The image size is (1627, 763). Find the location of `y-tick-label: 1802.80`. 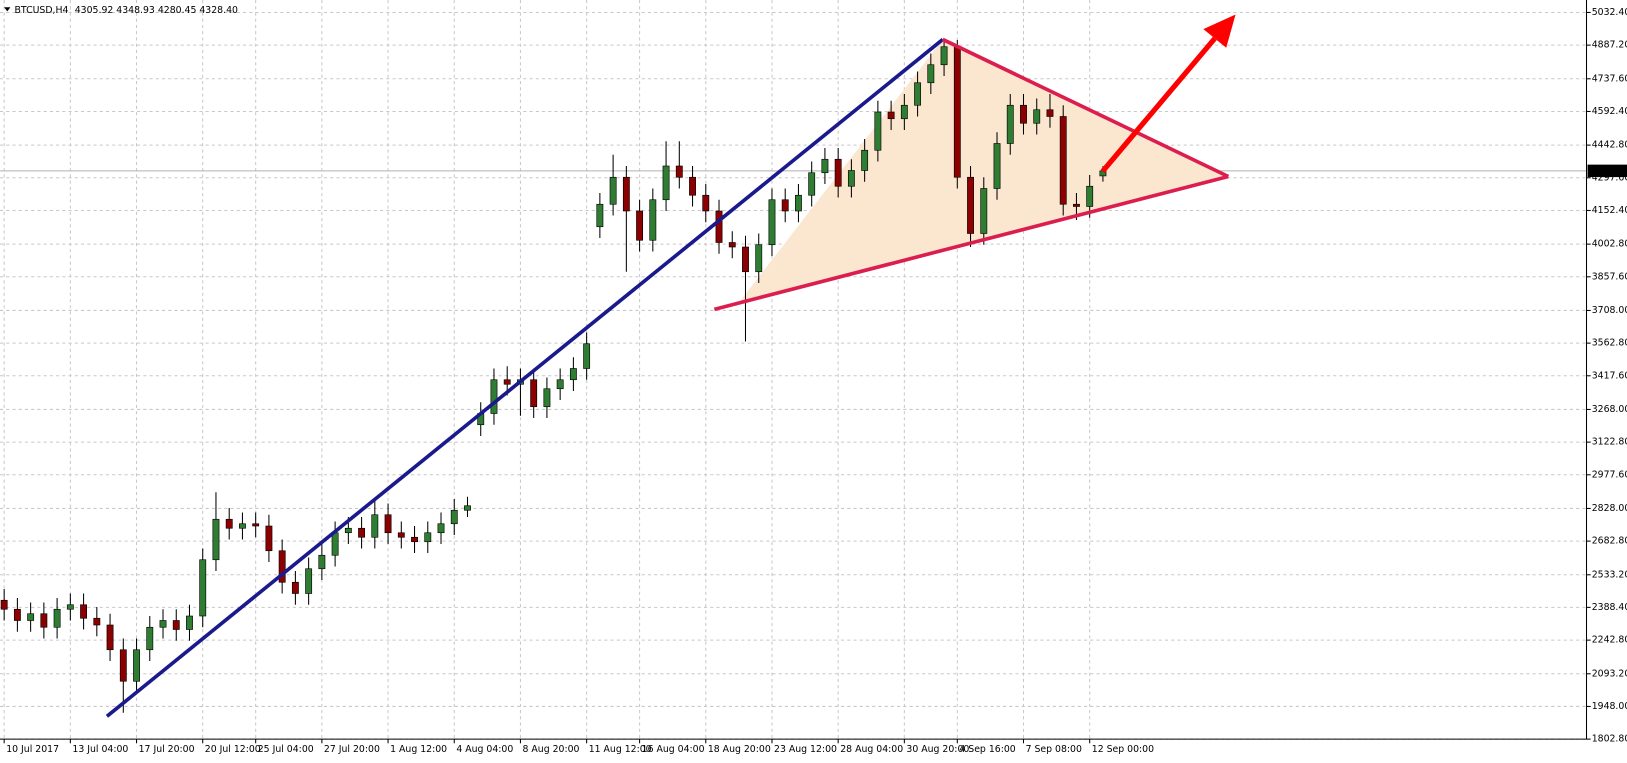

y-tick-label: 1802.80 is located at coordinates (1609, 739).